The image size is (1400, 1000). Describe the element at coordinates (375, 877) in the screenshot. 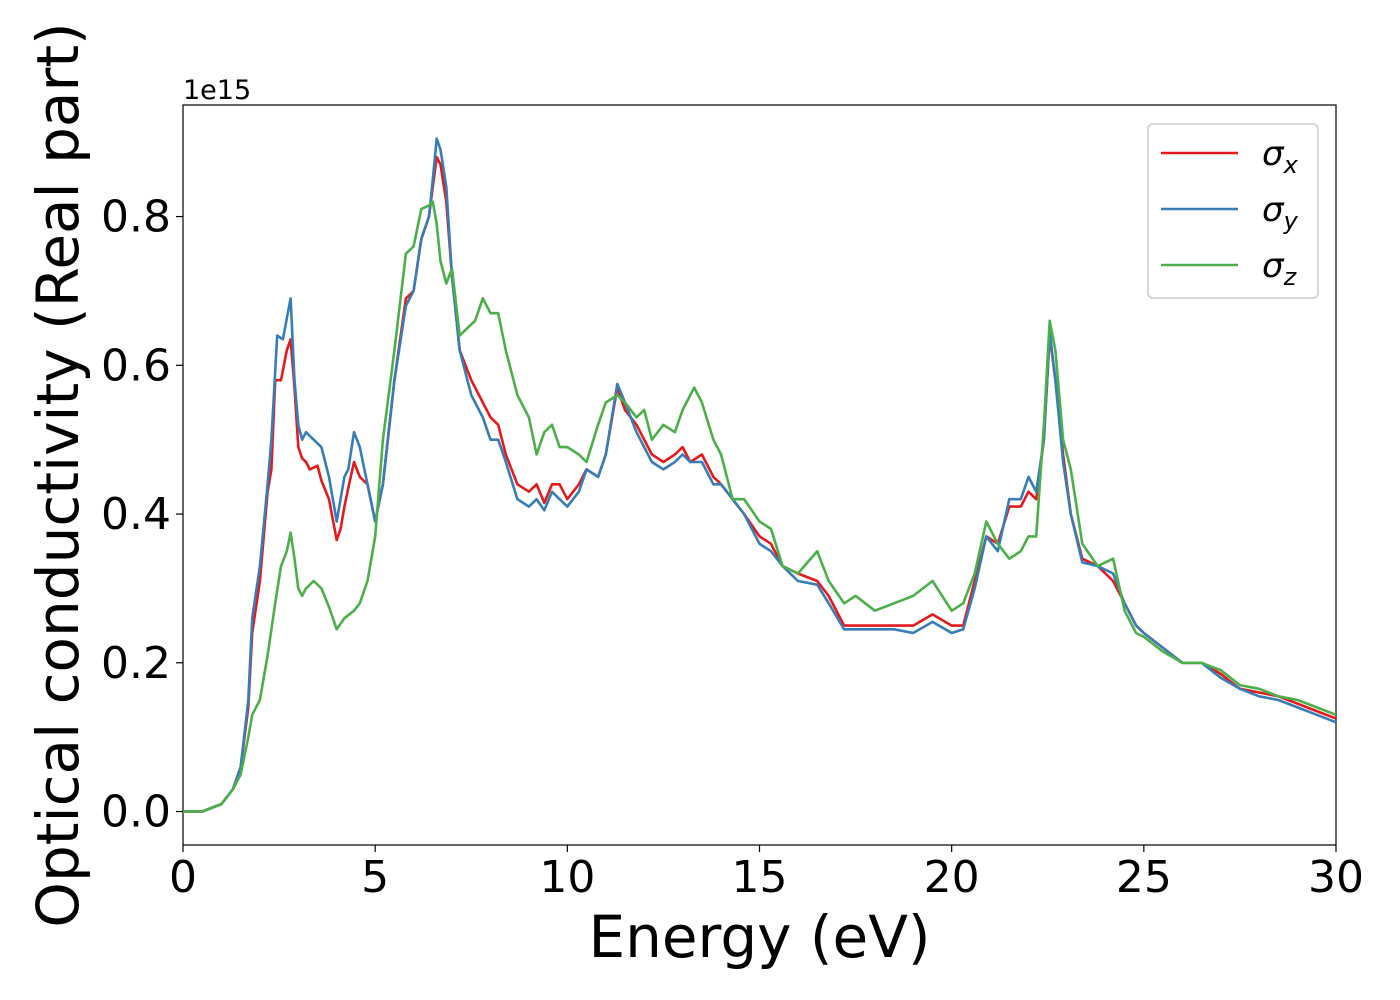

I see `x-tick-label: 5` at that location.